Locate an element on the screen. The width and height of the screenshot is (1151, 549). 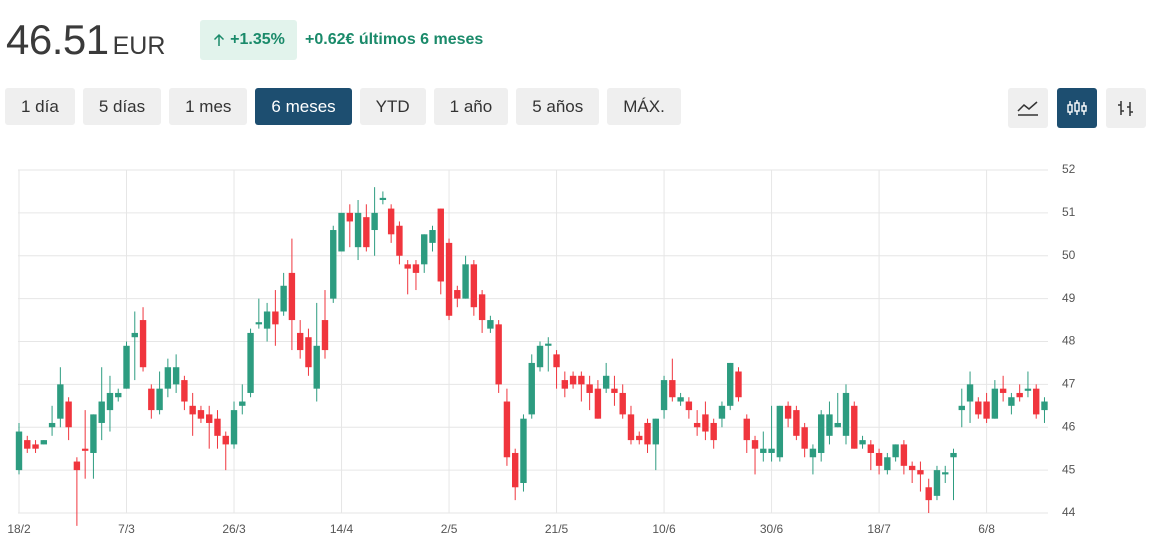
ohlc-chart-button is located at coordinates (1126, 108).